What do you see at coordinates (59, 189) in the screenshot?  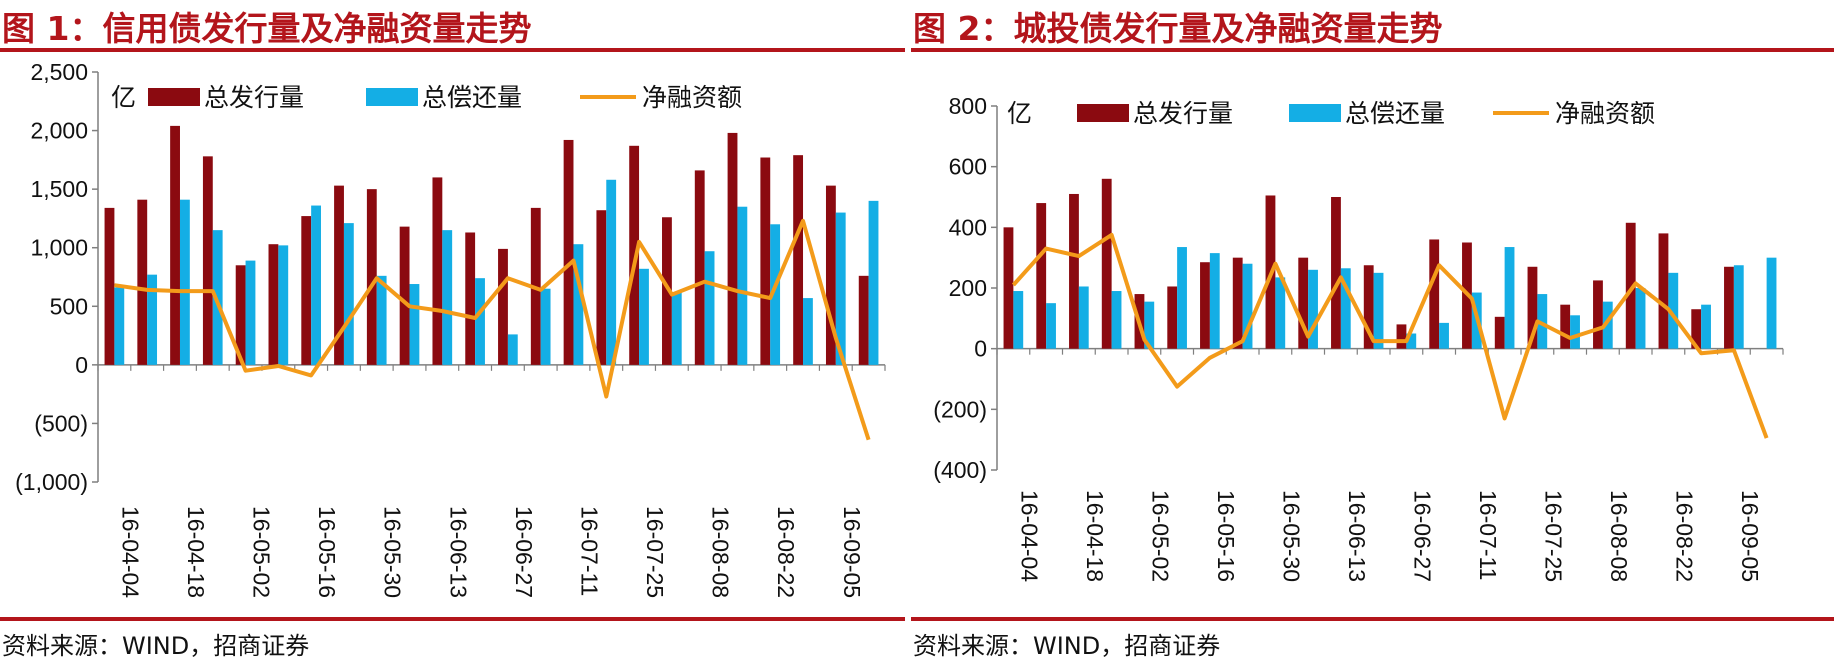 I see `y-tick-label: 1,500` at bounding box center [59, 189].